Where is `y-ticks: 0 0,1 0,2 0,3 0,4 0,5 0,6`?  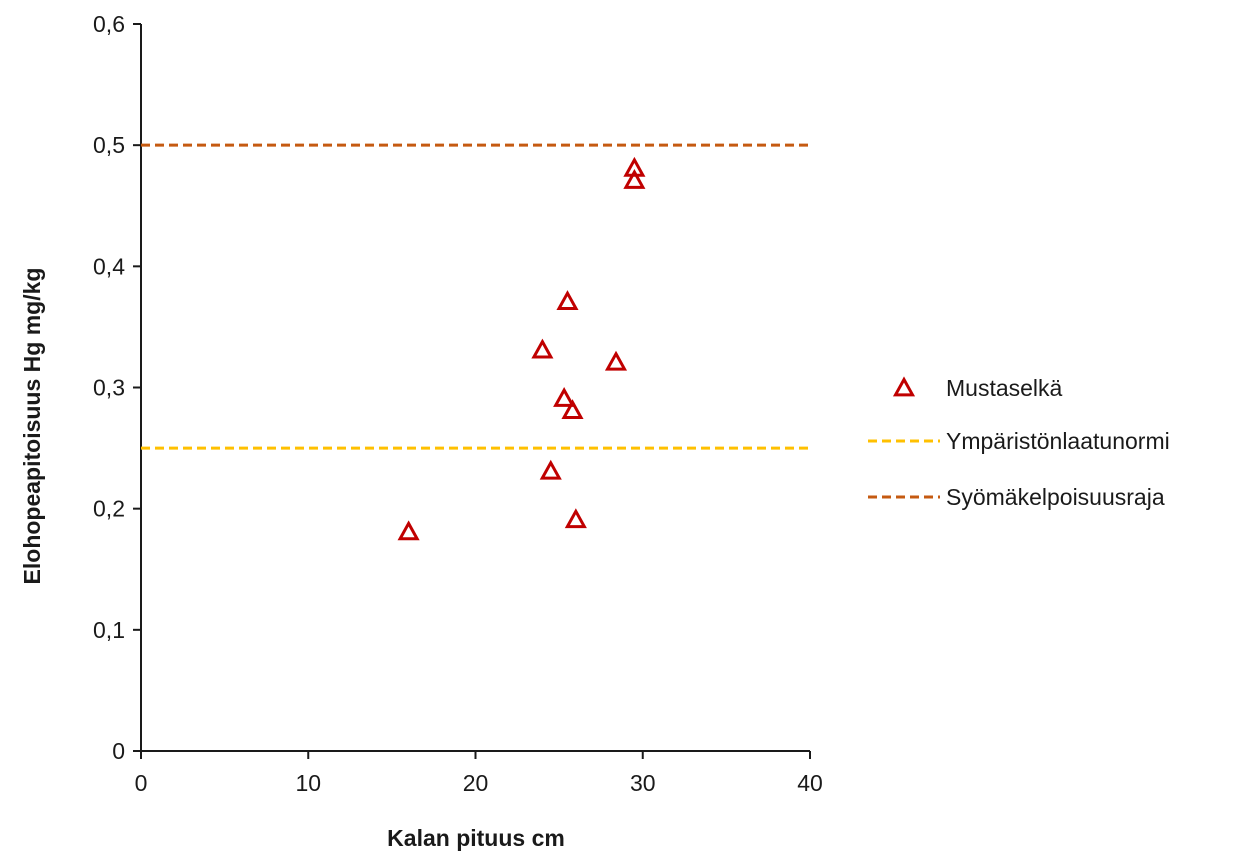 y-ticks: 0 0,1 0,2 0,3 0,4 0,5 0,6 is located at coordinates (117, 387).